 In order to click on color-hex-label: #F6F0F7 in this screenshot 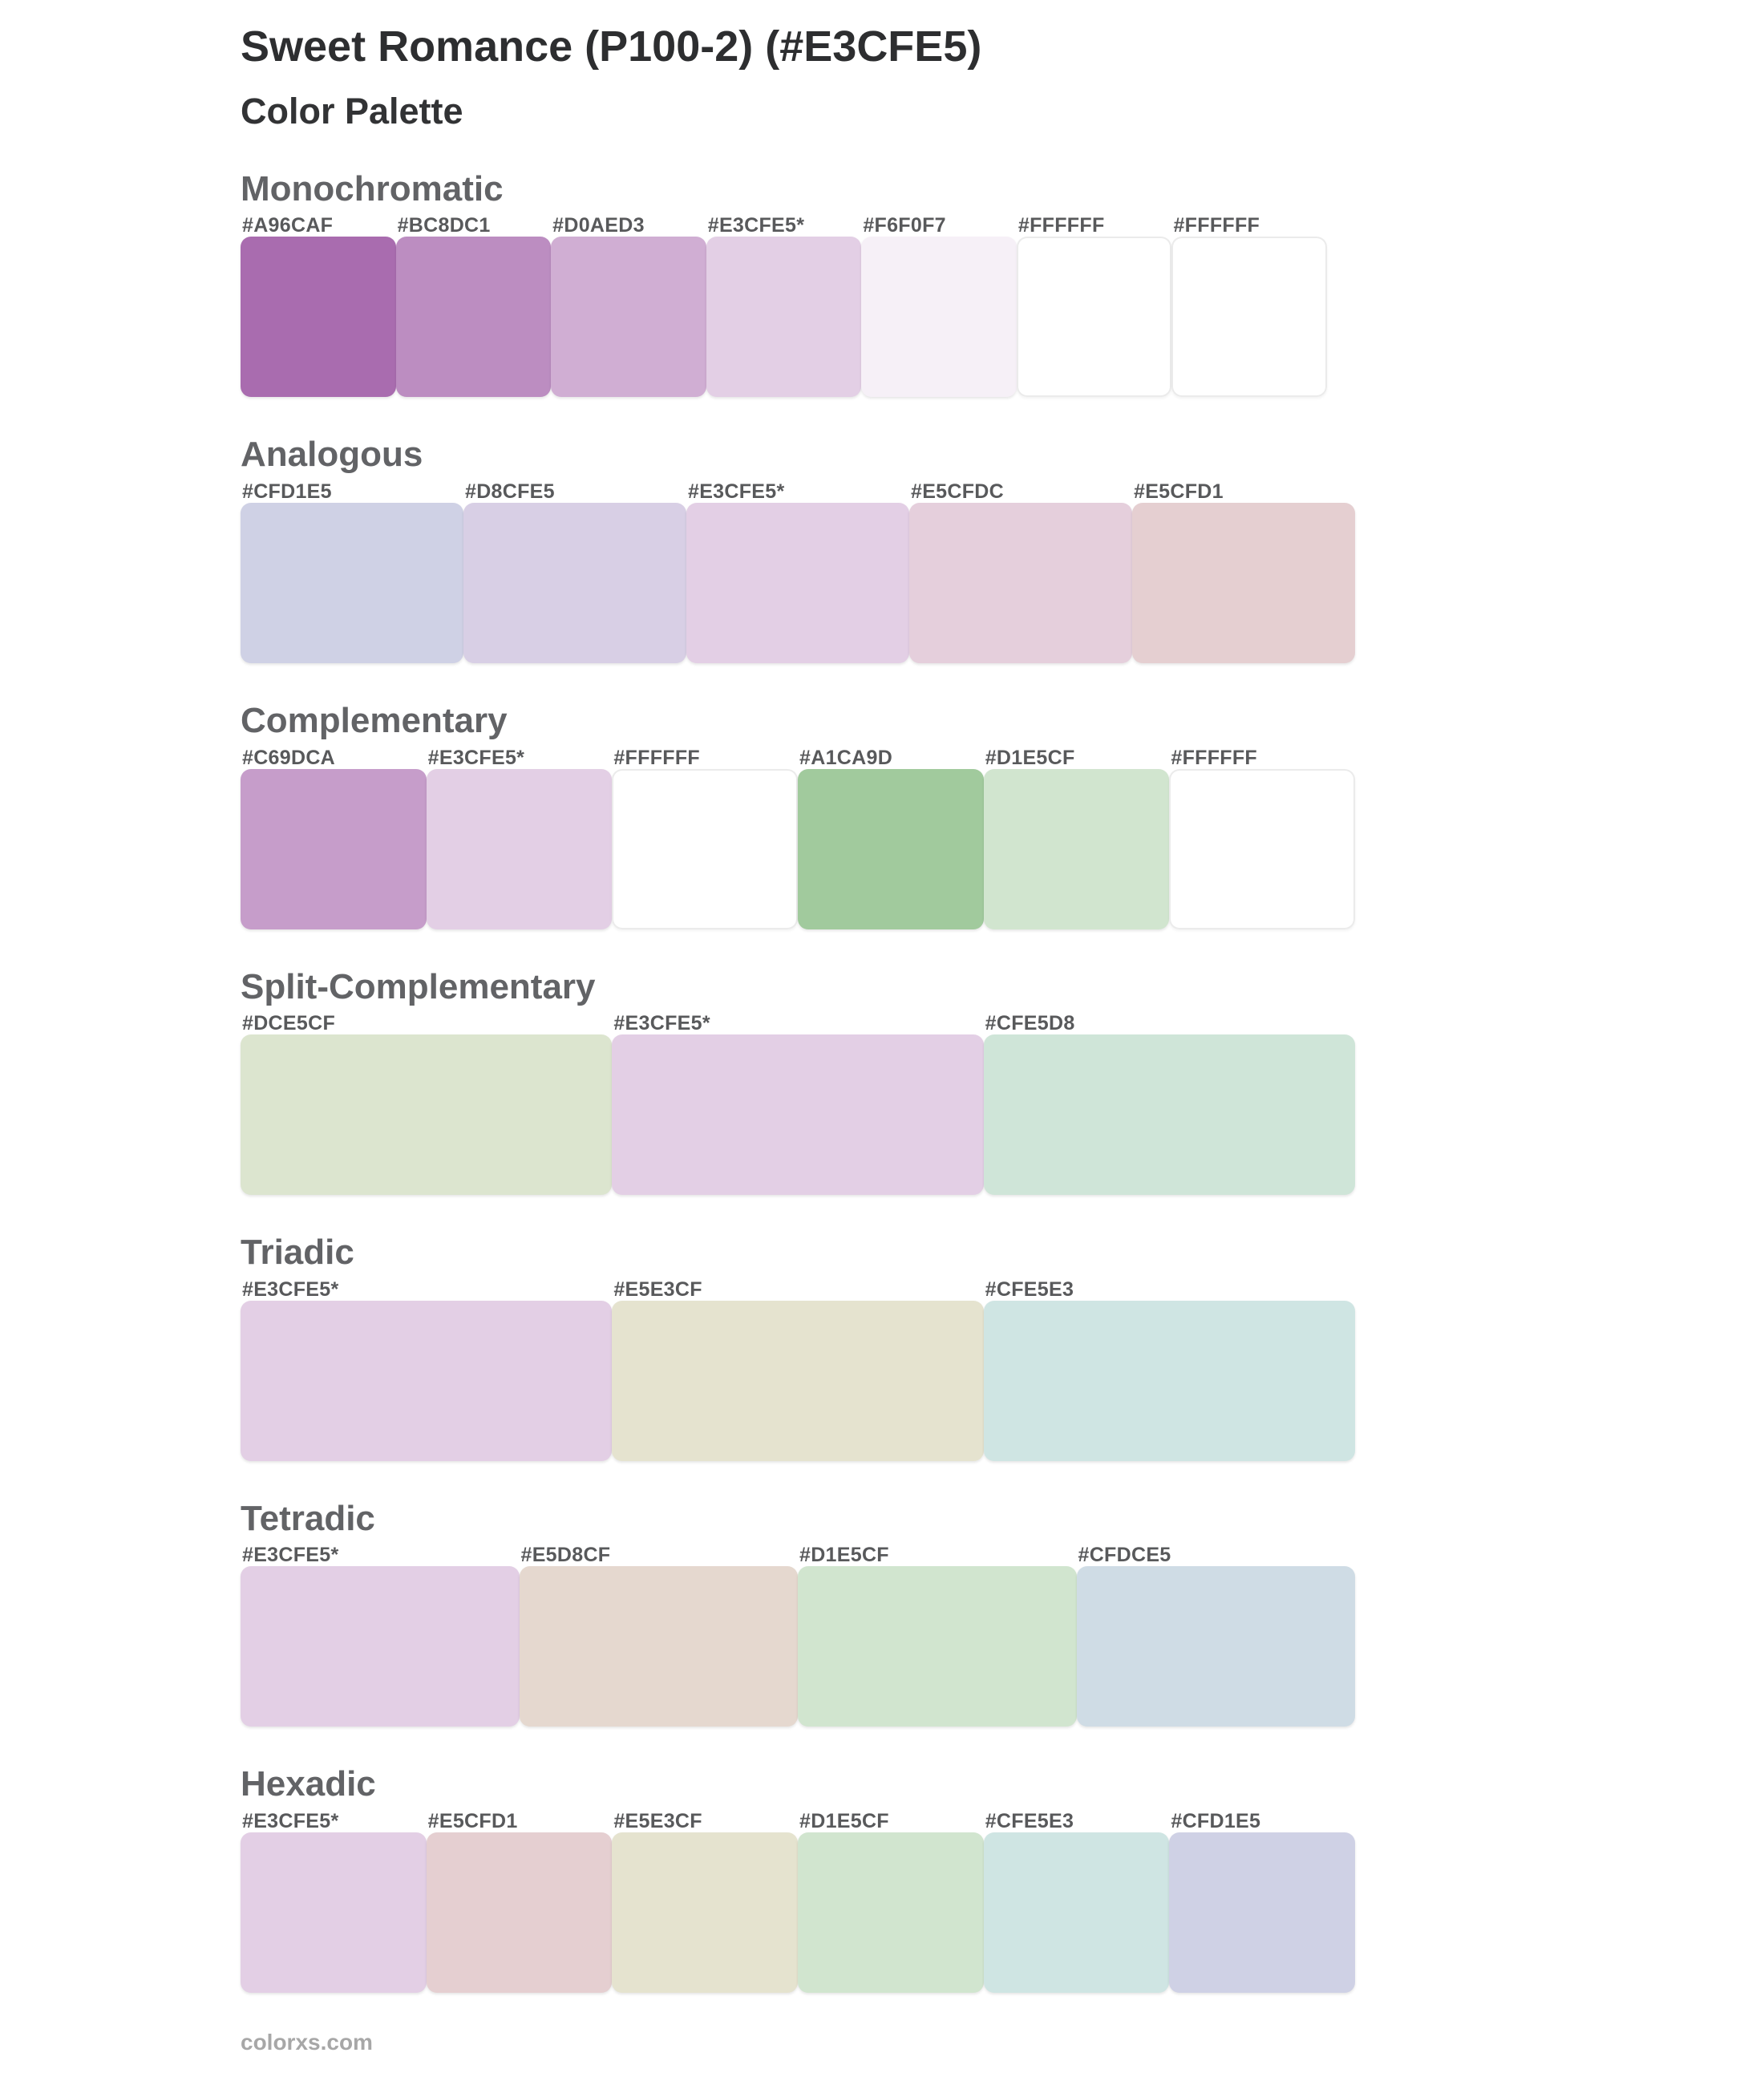, I will do `click(904, 226)`.